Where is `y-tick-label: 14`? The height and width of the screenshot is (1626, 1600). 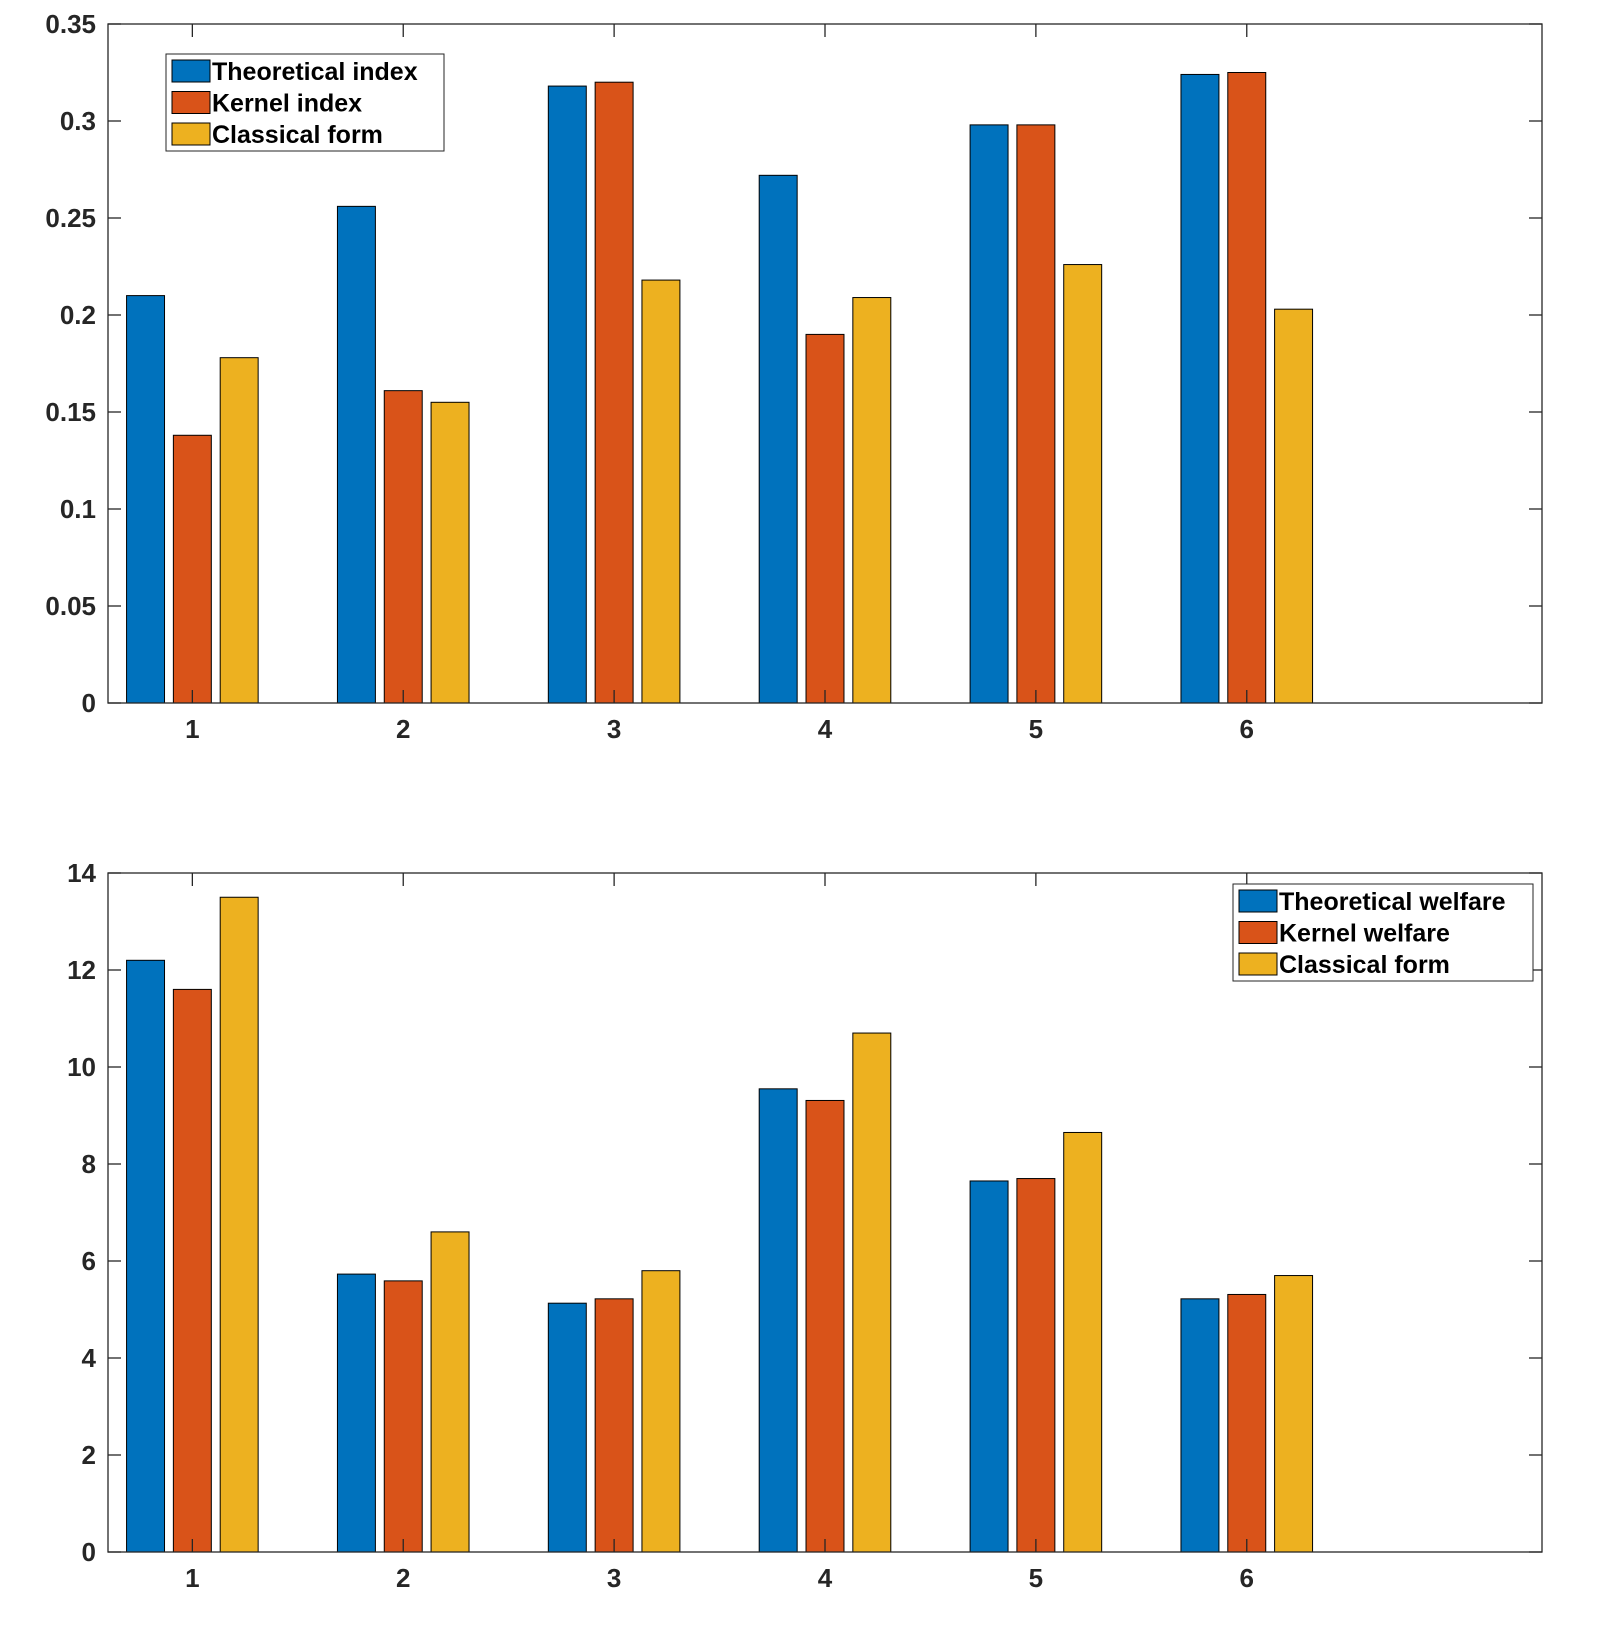 y-tick-label: 14 is located at coordinates (81, 873).